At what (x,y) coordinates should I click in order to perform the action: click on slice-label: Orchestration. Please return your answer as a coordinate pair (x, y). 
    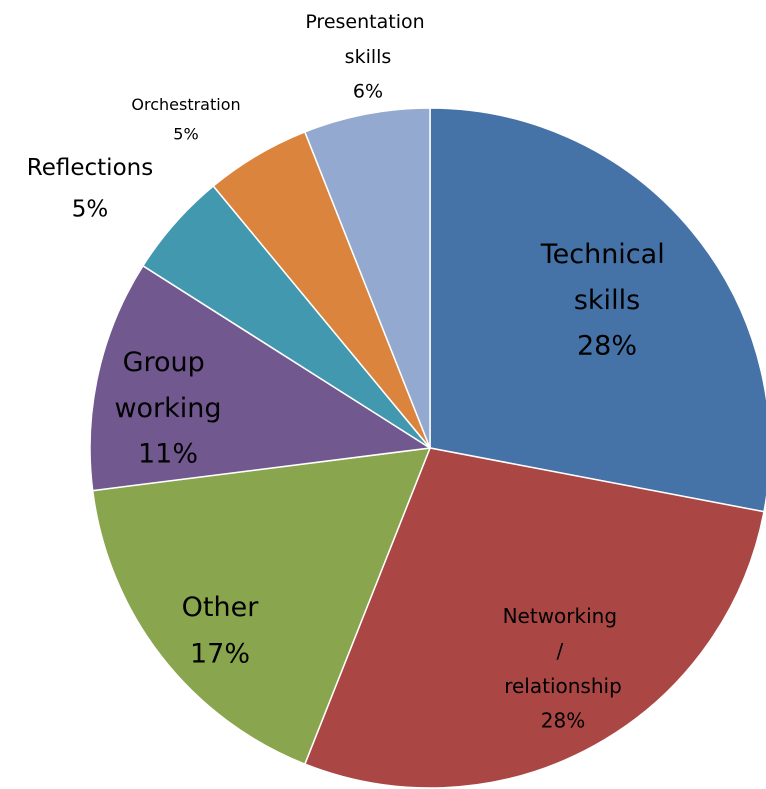
    Looking at the image, I should click on (185, 104).